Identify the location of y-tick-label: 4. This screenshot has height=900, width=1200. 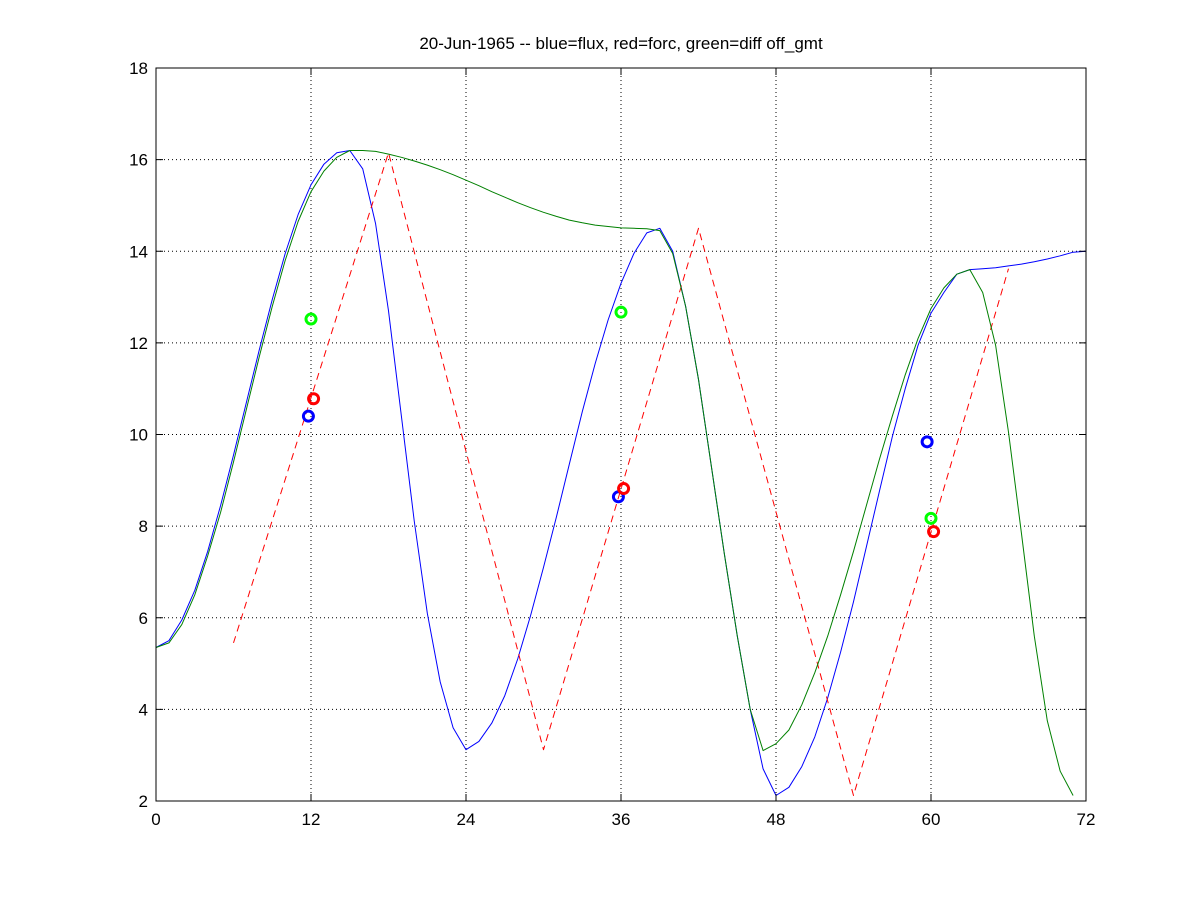
(143, 709).